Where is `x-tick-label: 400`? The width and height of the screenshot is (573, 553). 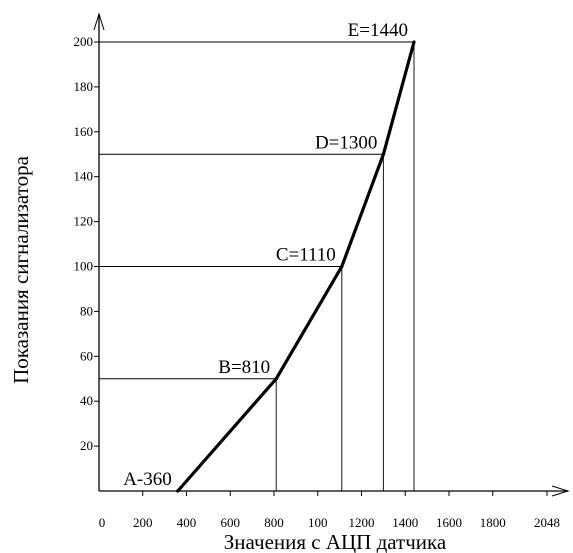
x-tick-label: 400 is located at coordinates (187, 522).